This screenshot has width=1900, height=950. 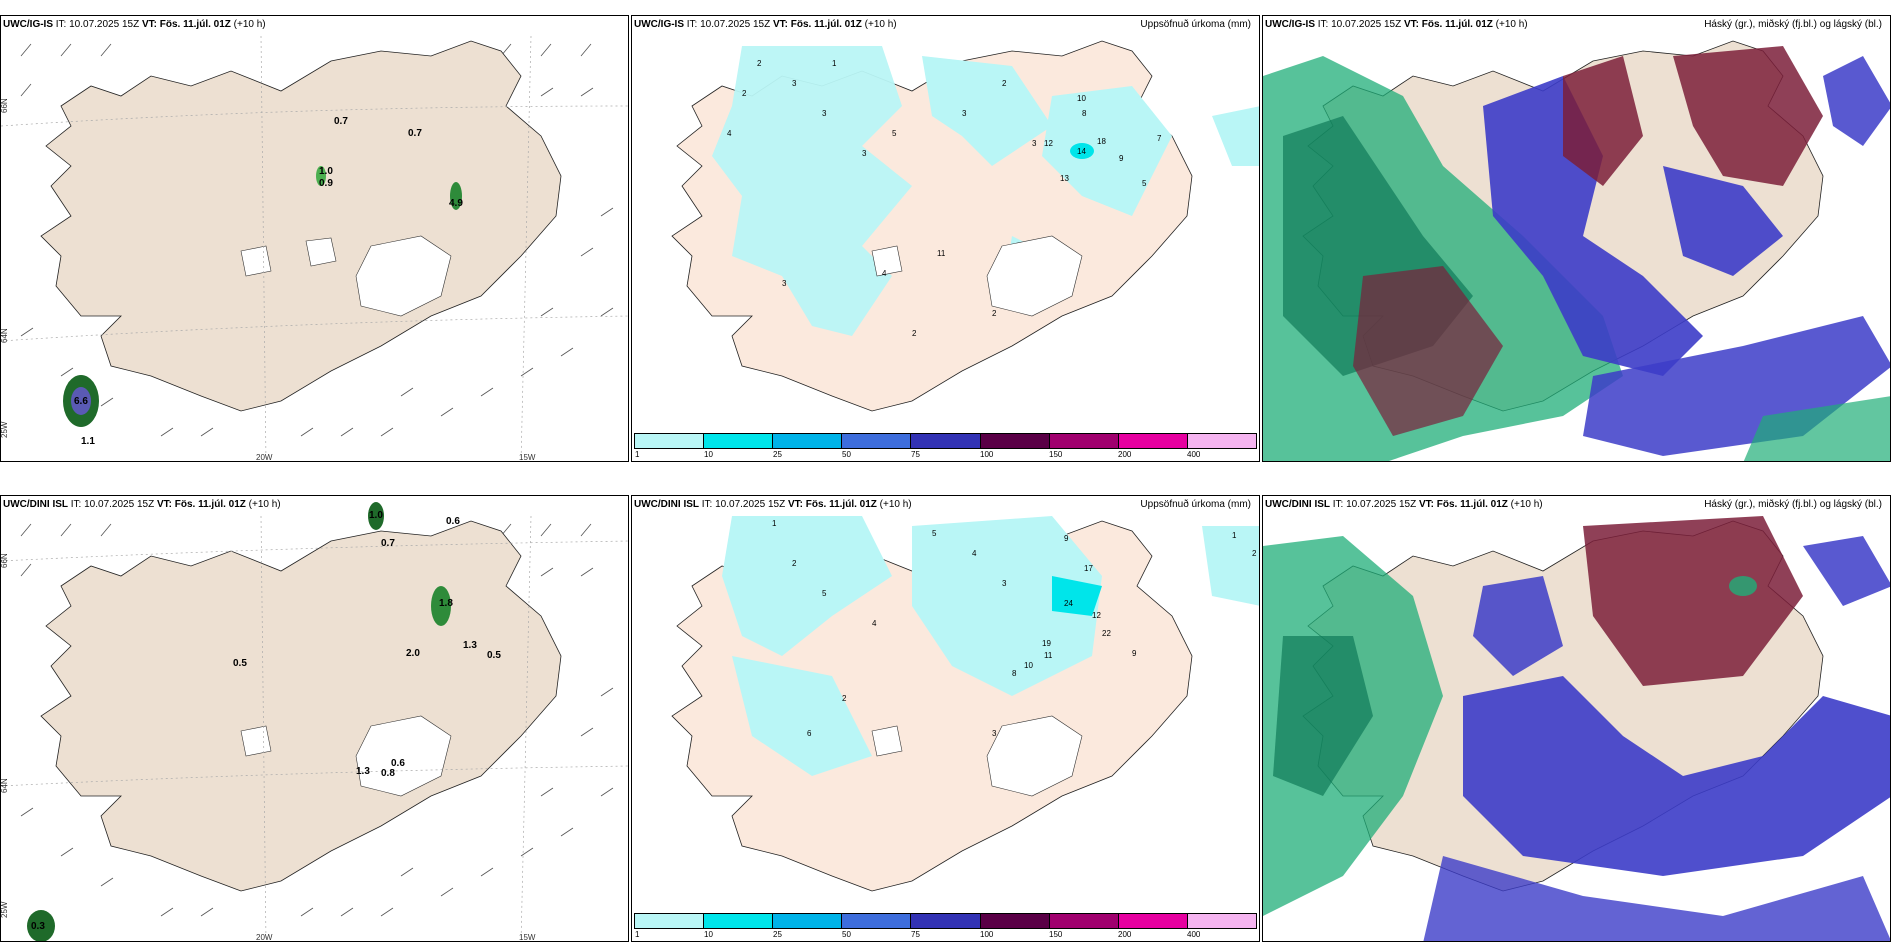 What do you see at coordinates (1014, 673) in the screenshot?
I see `precip-value: 8` at bounding box center [1014, 673].